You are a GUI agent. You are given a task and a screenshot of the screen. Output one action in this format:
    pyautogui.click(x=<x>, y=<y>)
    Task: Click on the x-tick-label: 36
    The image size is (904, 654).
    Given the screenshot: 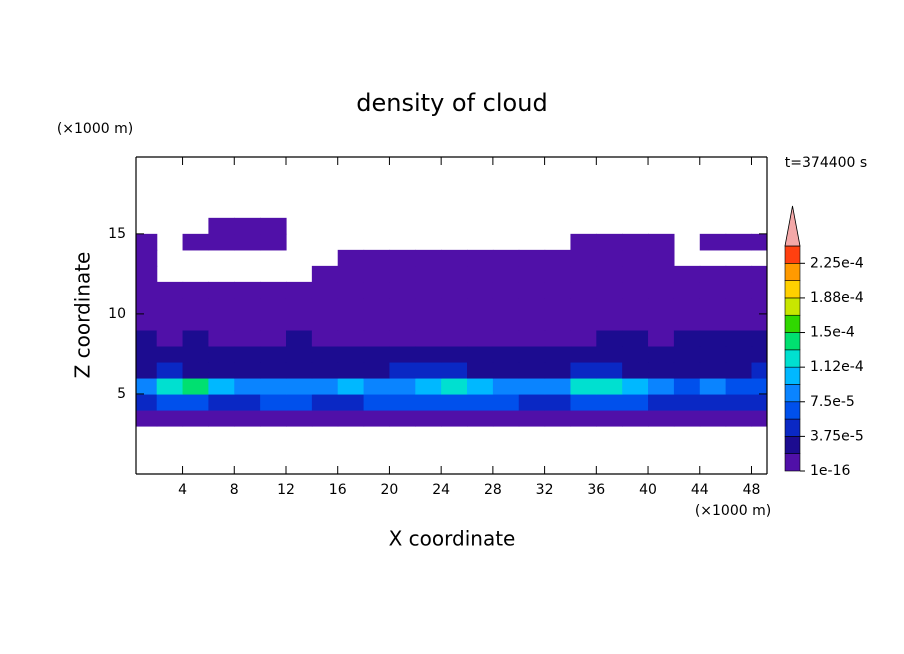 What is the action you would take?
    pyautogui.click(x=596, y=490)
    